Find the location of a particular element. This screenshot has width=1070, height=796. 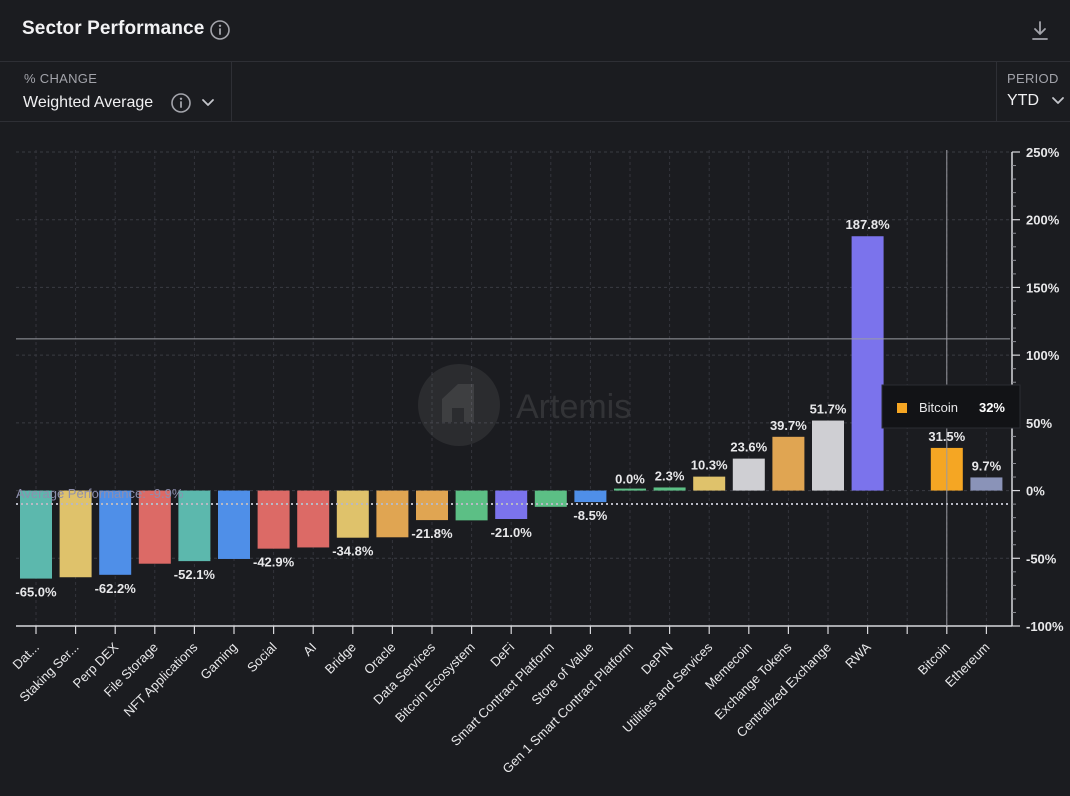

data-label: -42.9% is located at coordinates (274, 562).